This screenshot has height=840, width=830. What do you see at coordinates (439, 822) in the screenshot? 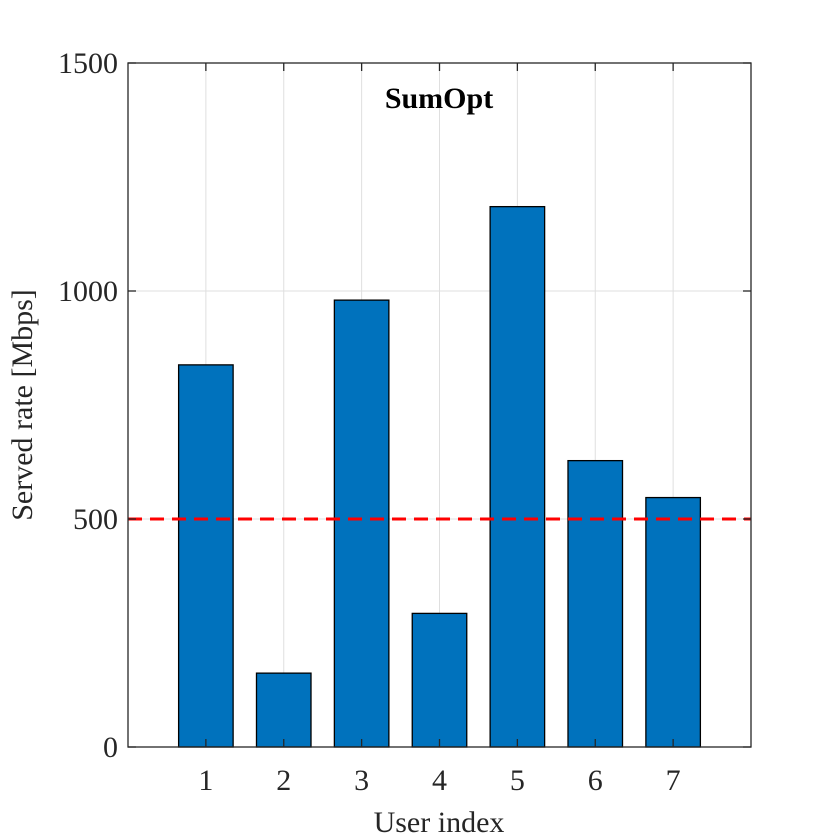
I see `x-axis-label: User index` at bounding box center [439, 822].